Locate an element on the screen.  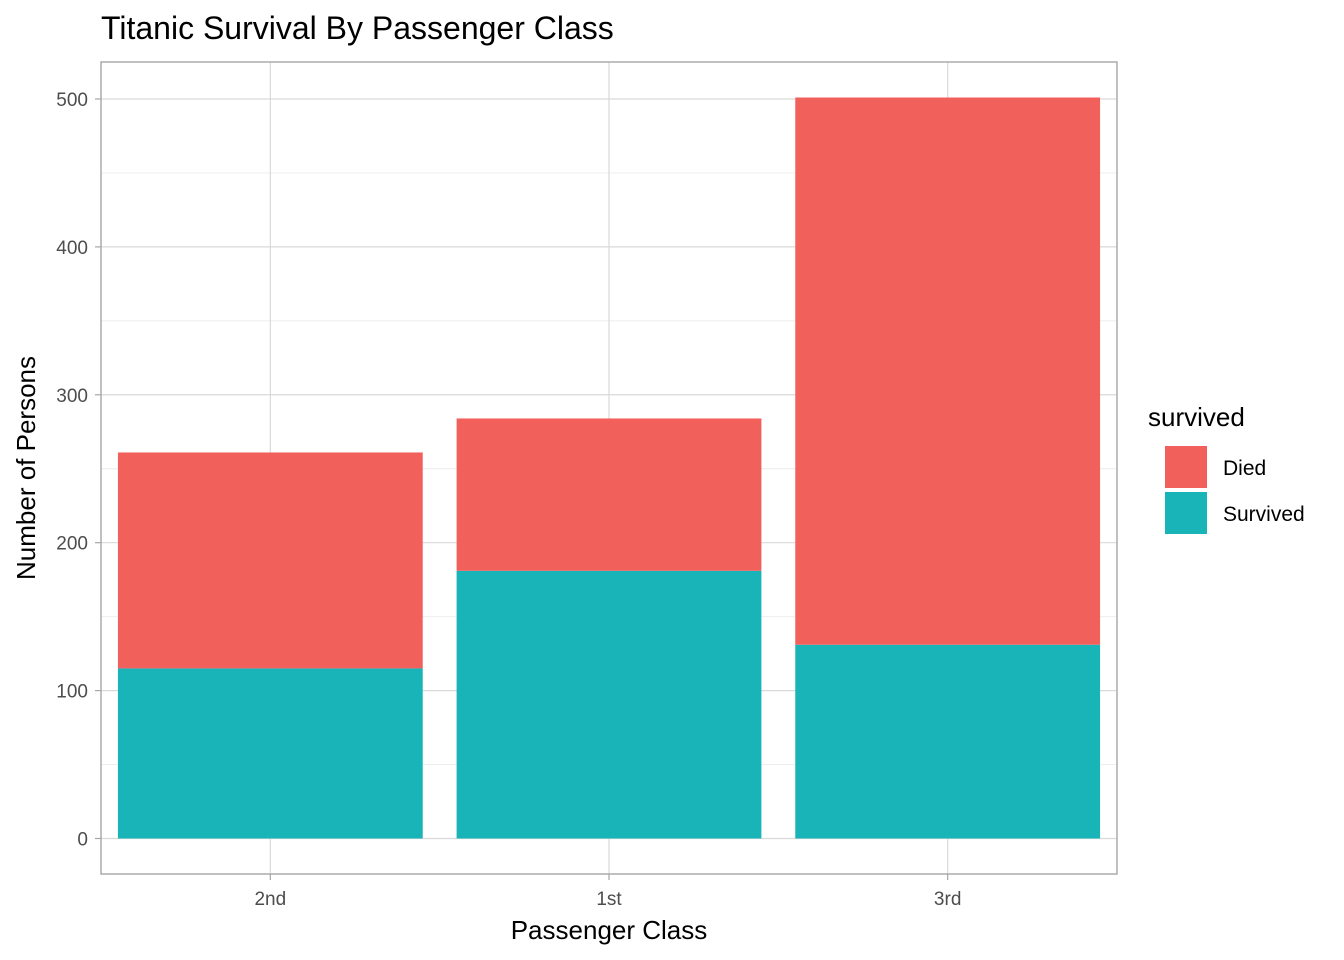
legend-key-survived is located at coordinates (1186, 513).